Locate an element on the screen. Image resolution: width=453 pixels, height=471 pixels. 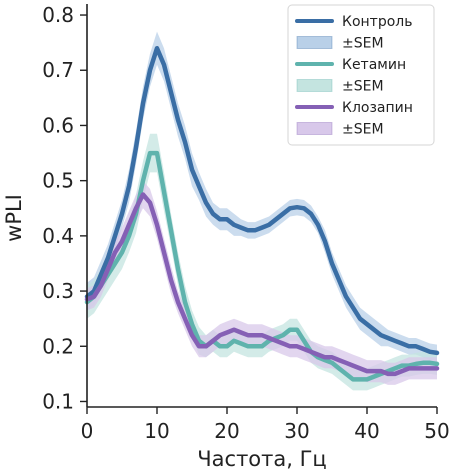
legend-label-2: Клозапин is located at coordinates (377, 108).